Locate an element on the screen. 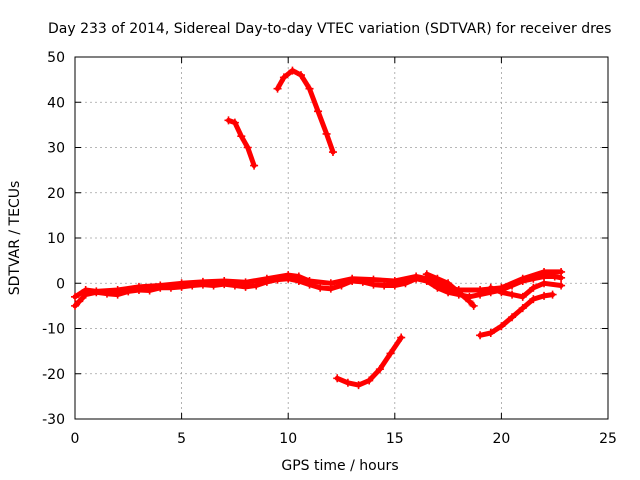 This screenshot has width=640, height=480. y-tick-label: 40 is located at coordinates (56, 103).